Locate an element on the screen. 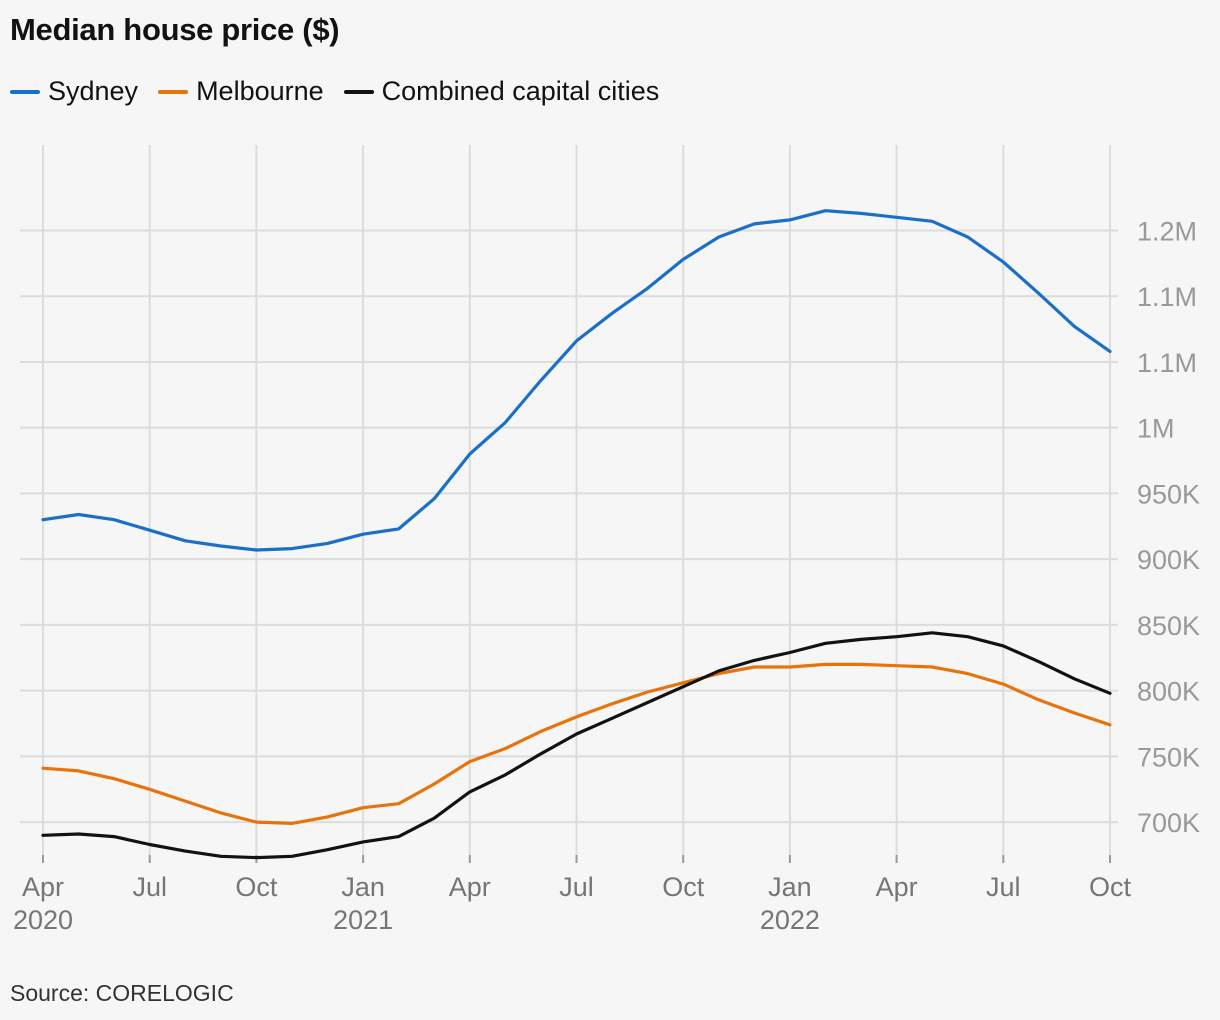 This screenshot has width=1220, height=1020. y-tick-label: 950K is located at coordinates (1168, 494).